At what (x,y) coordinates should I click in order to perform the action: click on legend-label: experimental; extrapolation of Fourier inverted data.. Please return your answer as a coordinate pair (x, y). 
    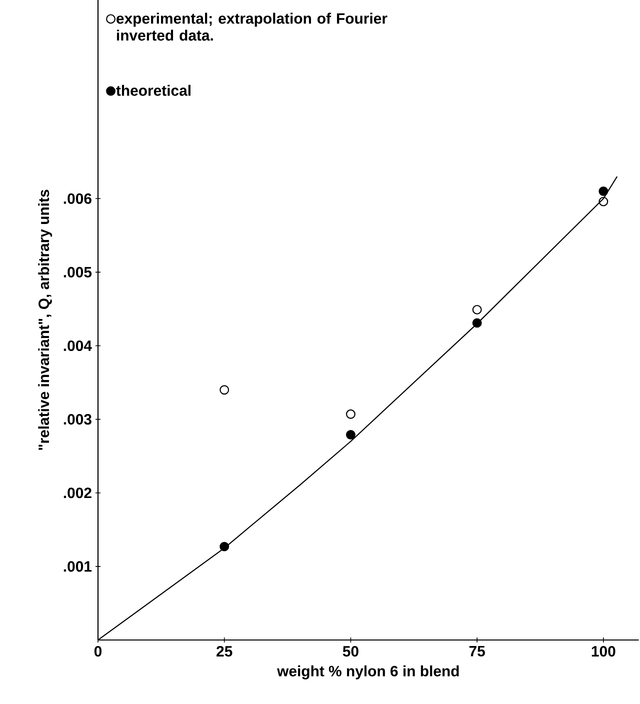
    Looking at the image, I should click on (252, 26).